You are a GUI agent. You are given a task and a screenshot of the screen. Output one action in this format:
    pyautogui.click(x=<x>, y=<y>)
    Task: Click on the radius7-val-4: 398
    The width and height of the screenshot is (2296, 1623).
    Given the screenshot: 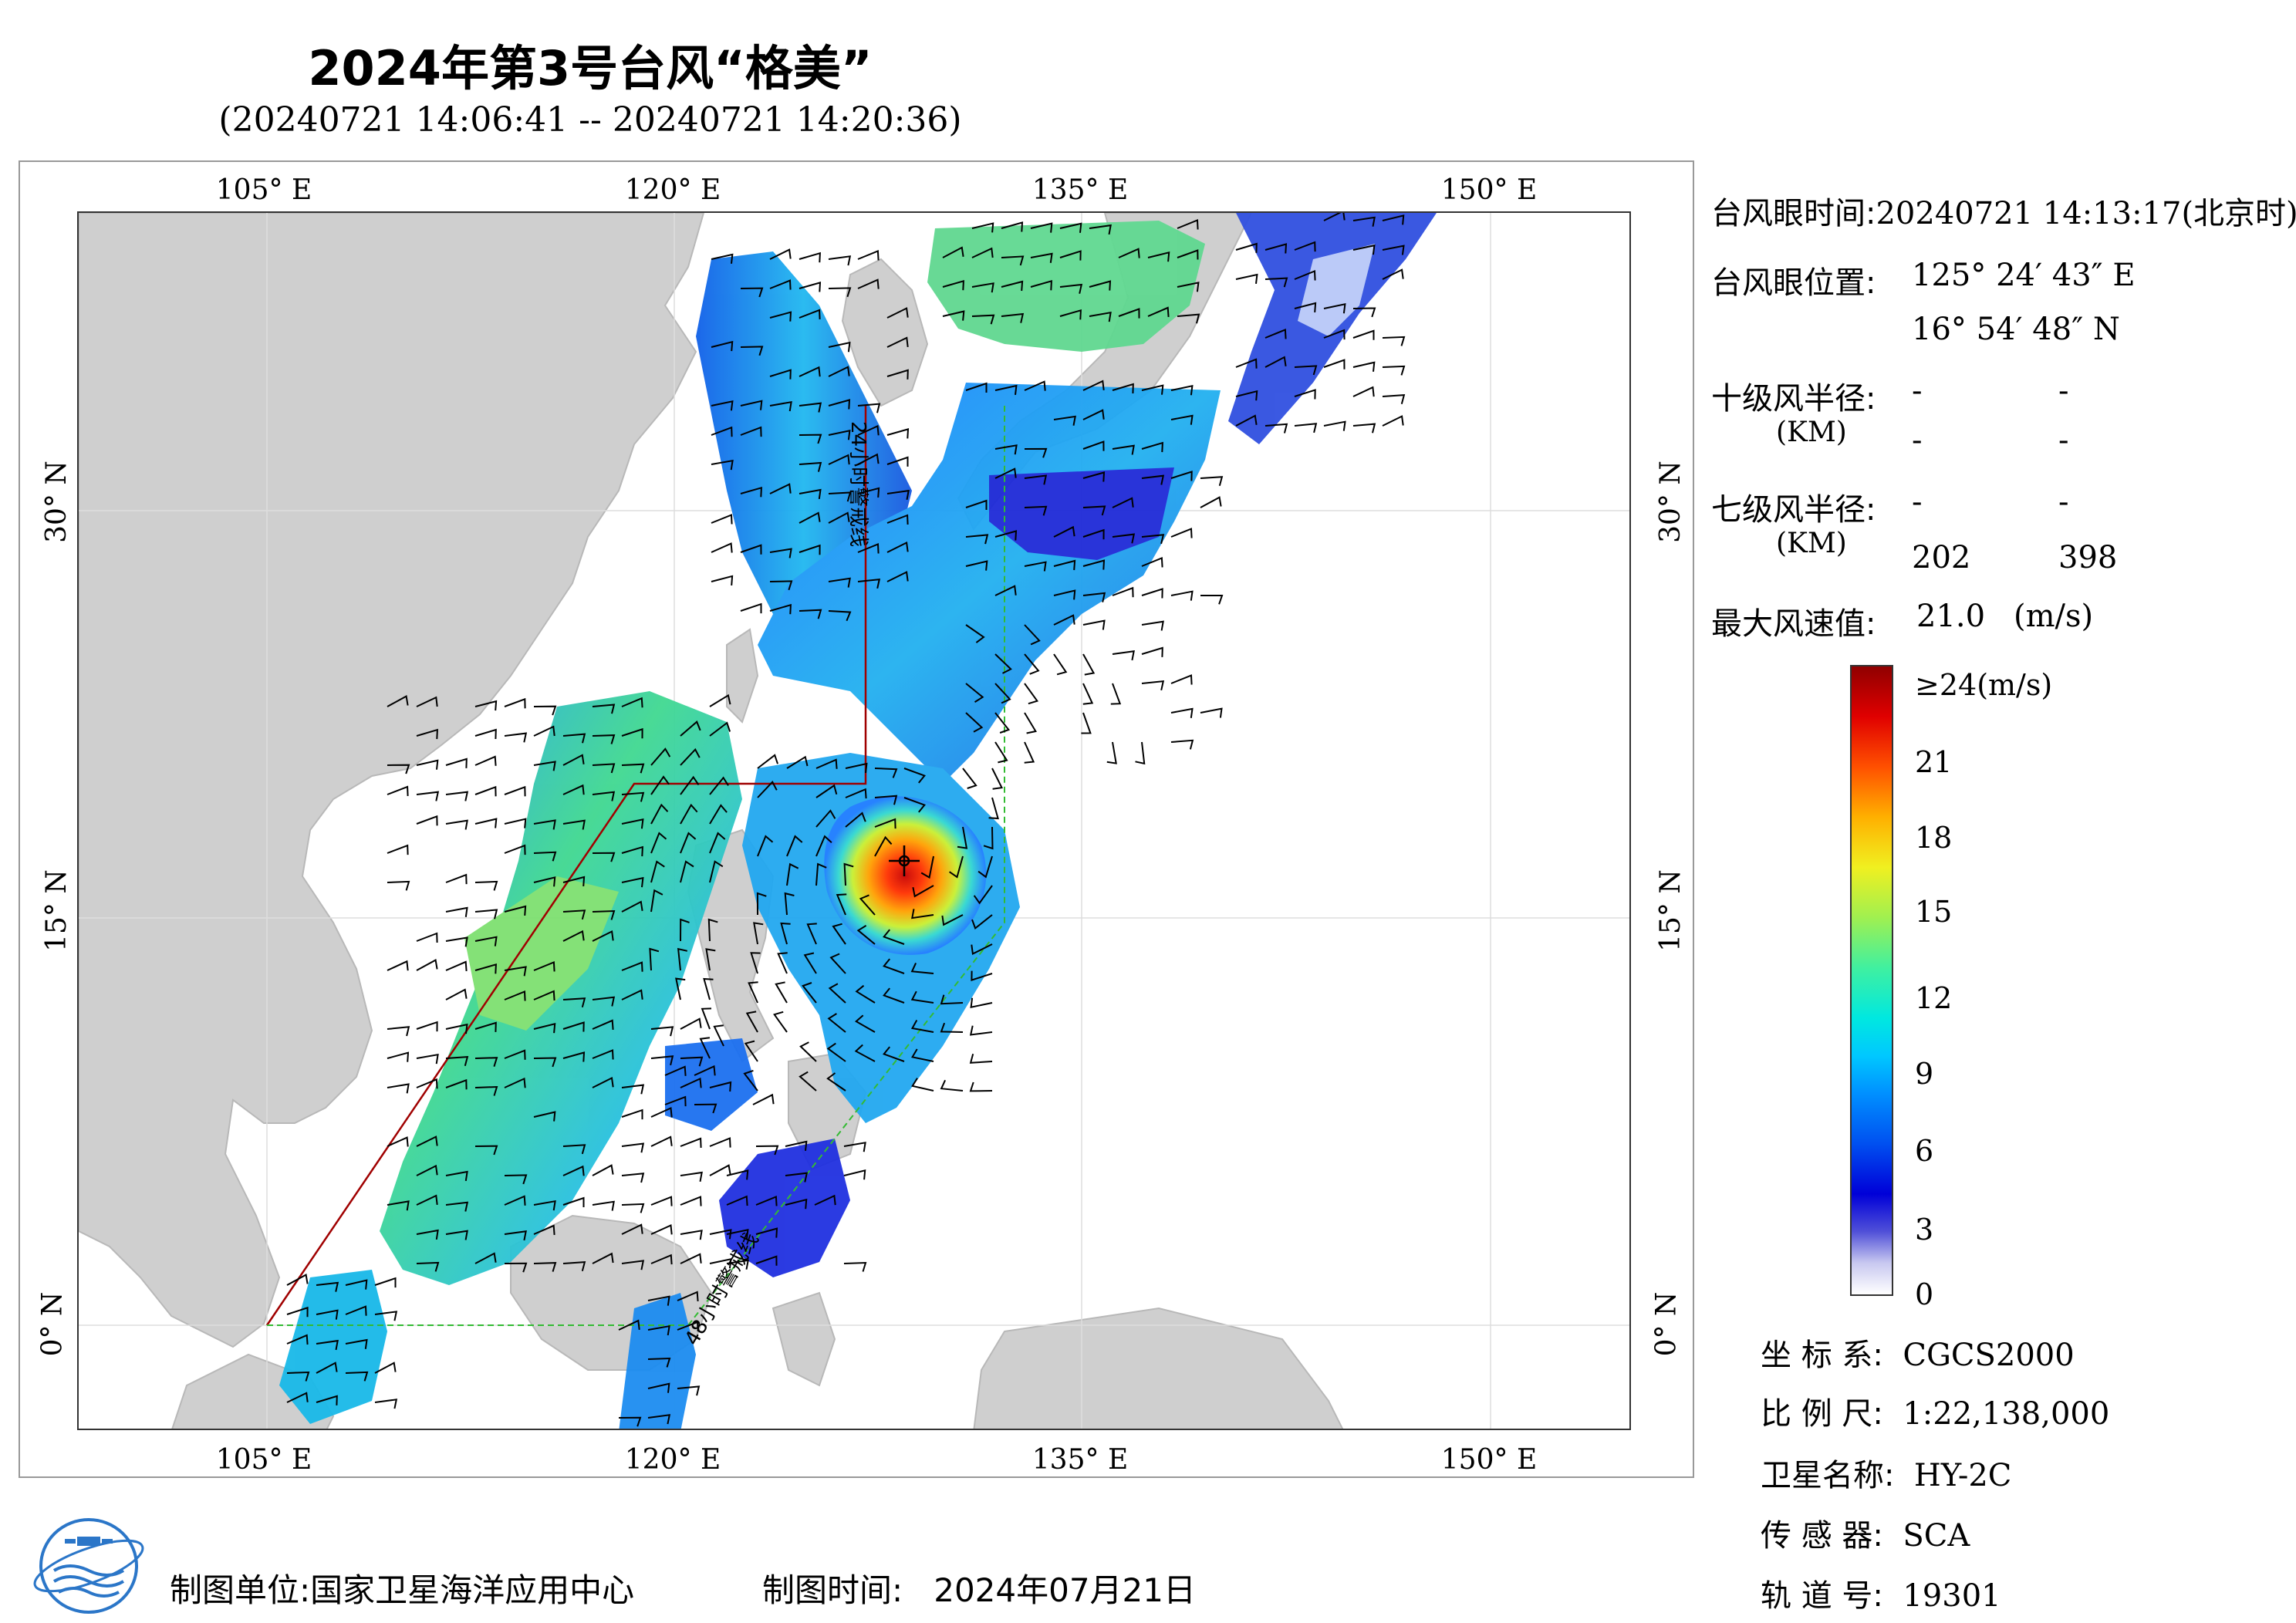 What is the action you would take?
    pyautogui.click(x=2088, y=557)
    